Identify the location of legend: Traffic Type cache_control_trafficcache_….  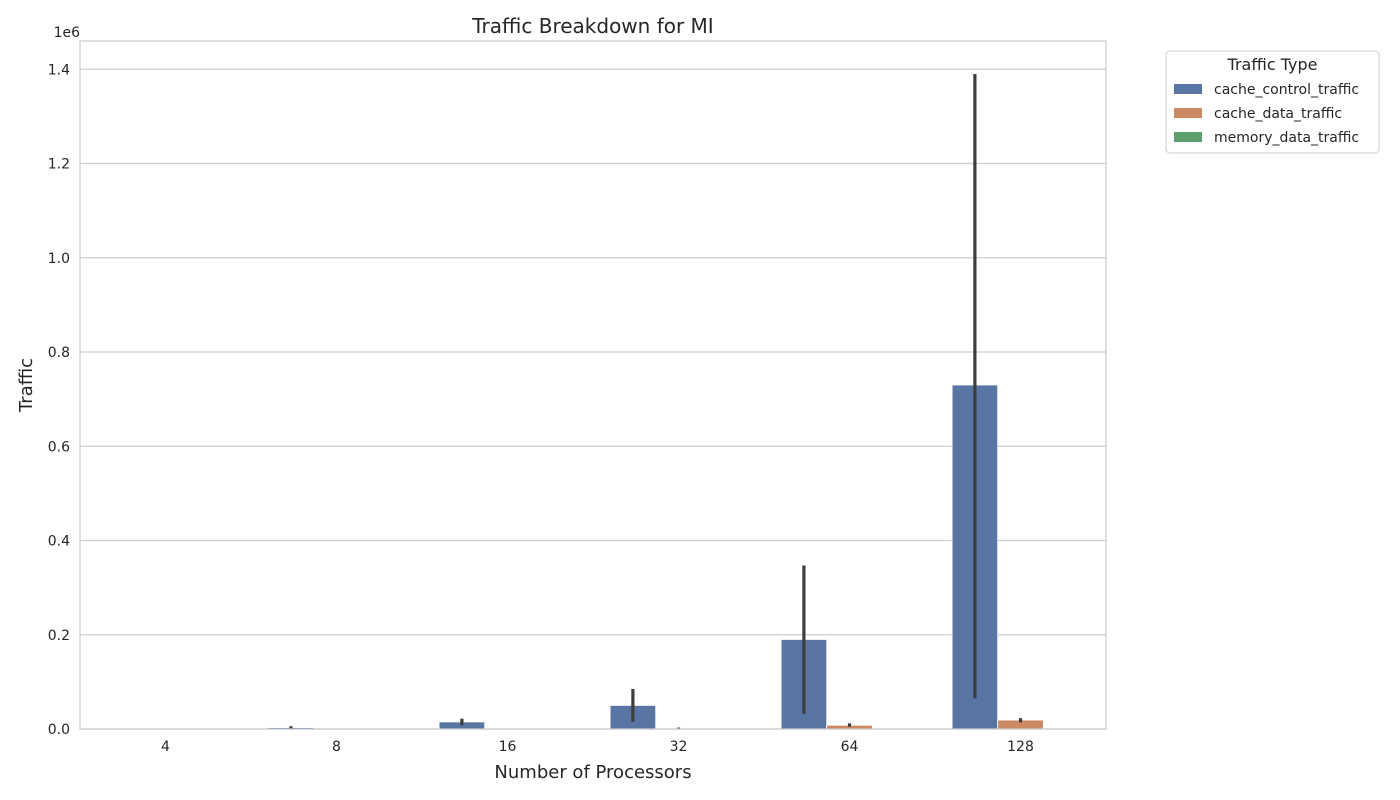
(1272, 102).